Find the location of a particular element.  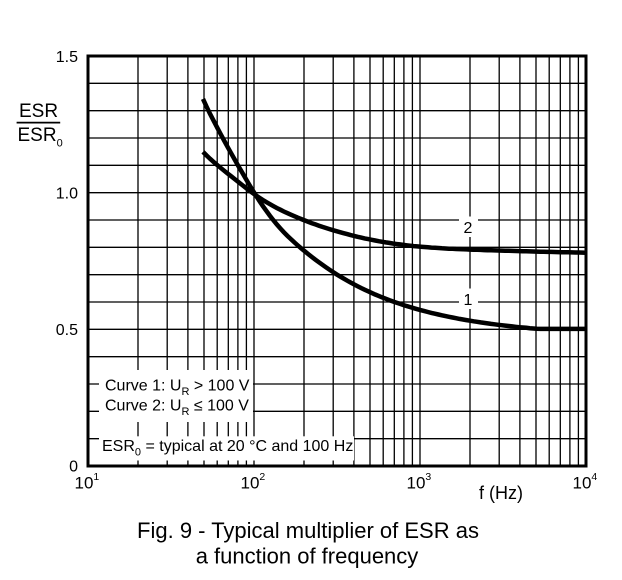

svg-text: 0 is located at coordinates (73, 467).